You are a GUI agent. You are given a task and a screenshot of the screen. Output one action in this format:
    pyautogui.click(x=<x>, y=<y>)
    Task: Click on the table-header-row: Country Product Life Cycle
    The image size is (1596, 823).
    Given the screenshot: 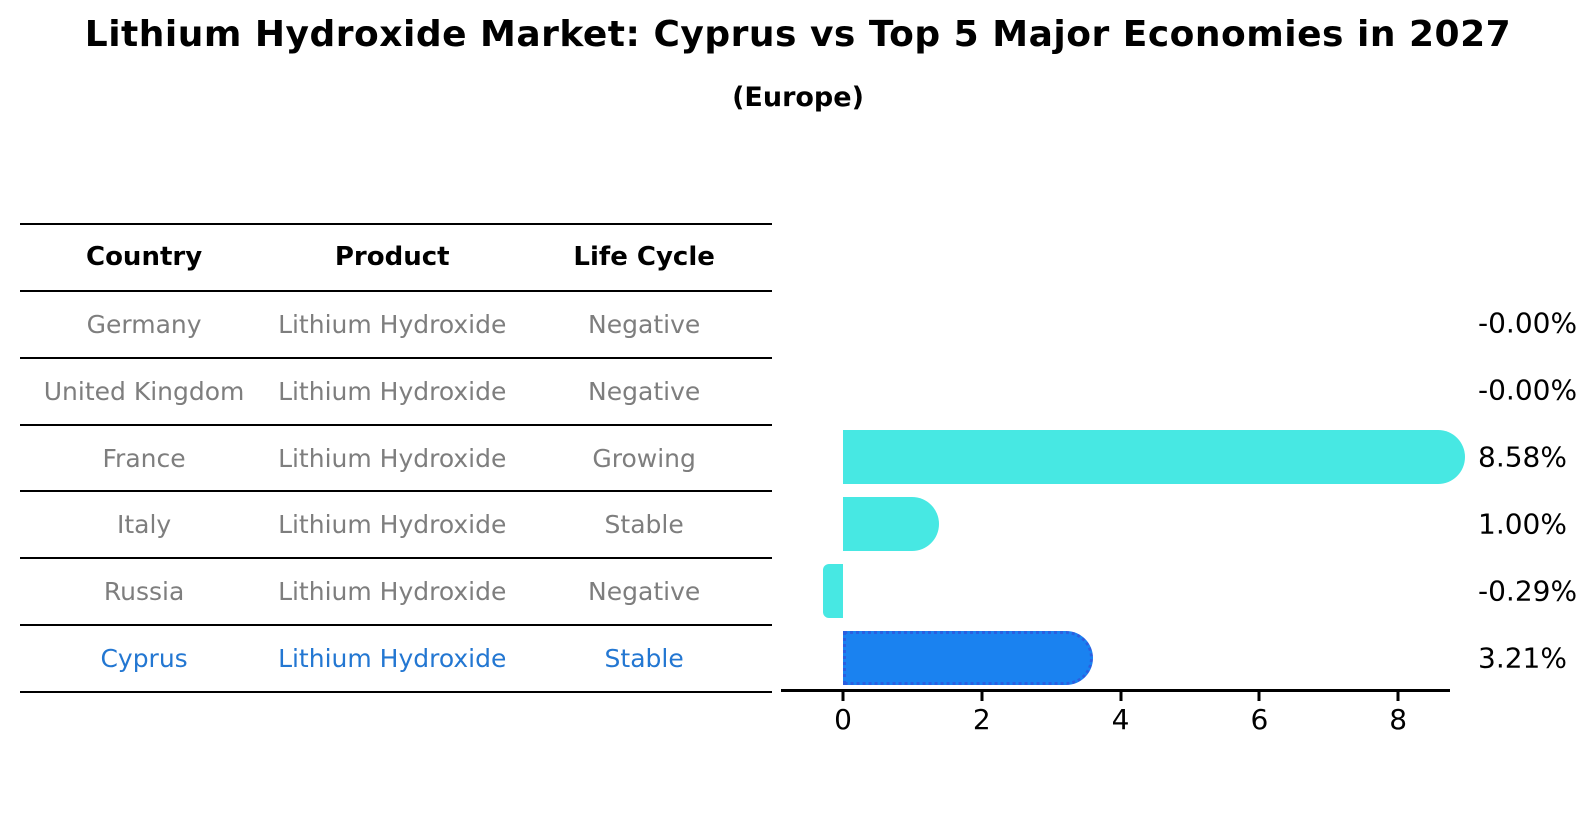 What is the action you would take?
    pyautogui.click(x=396, y=258)
    